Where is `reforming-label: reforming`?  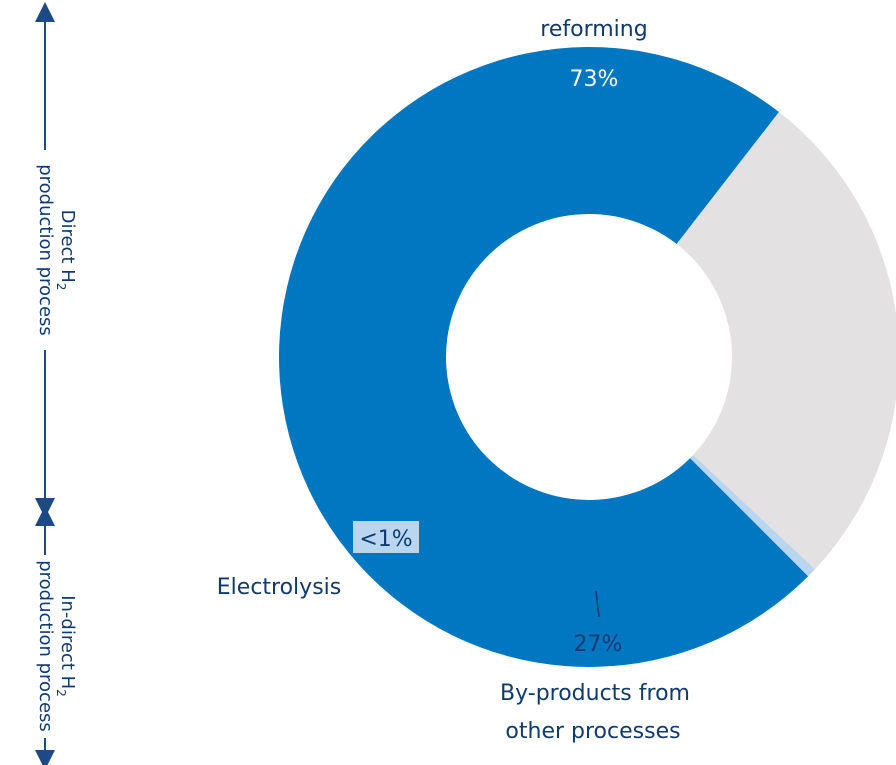 reforming-label: reforming is located at coordinates (593, 29).